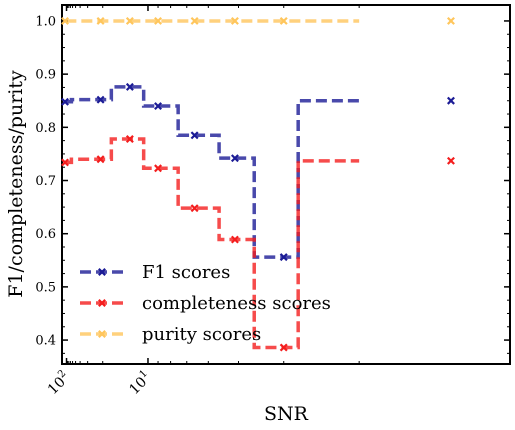 This screenshot has width=515, height=430. I want to click on legend-label: completeness scores, so click(236, 303).